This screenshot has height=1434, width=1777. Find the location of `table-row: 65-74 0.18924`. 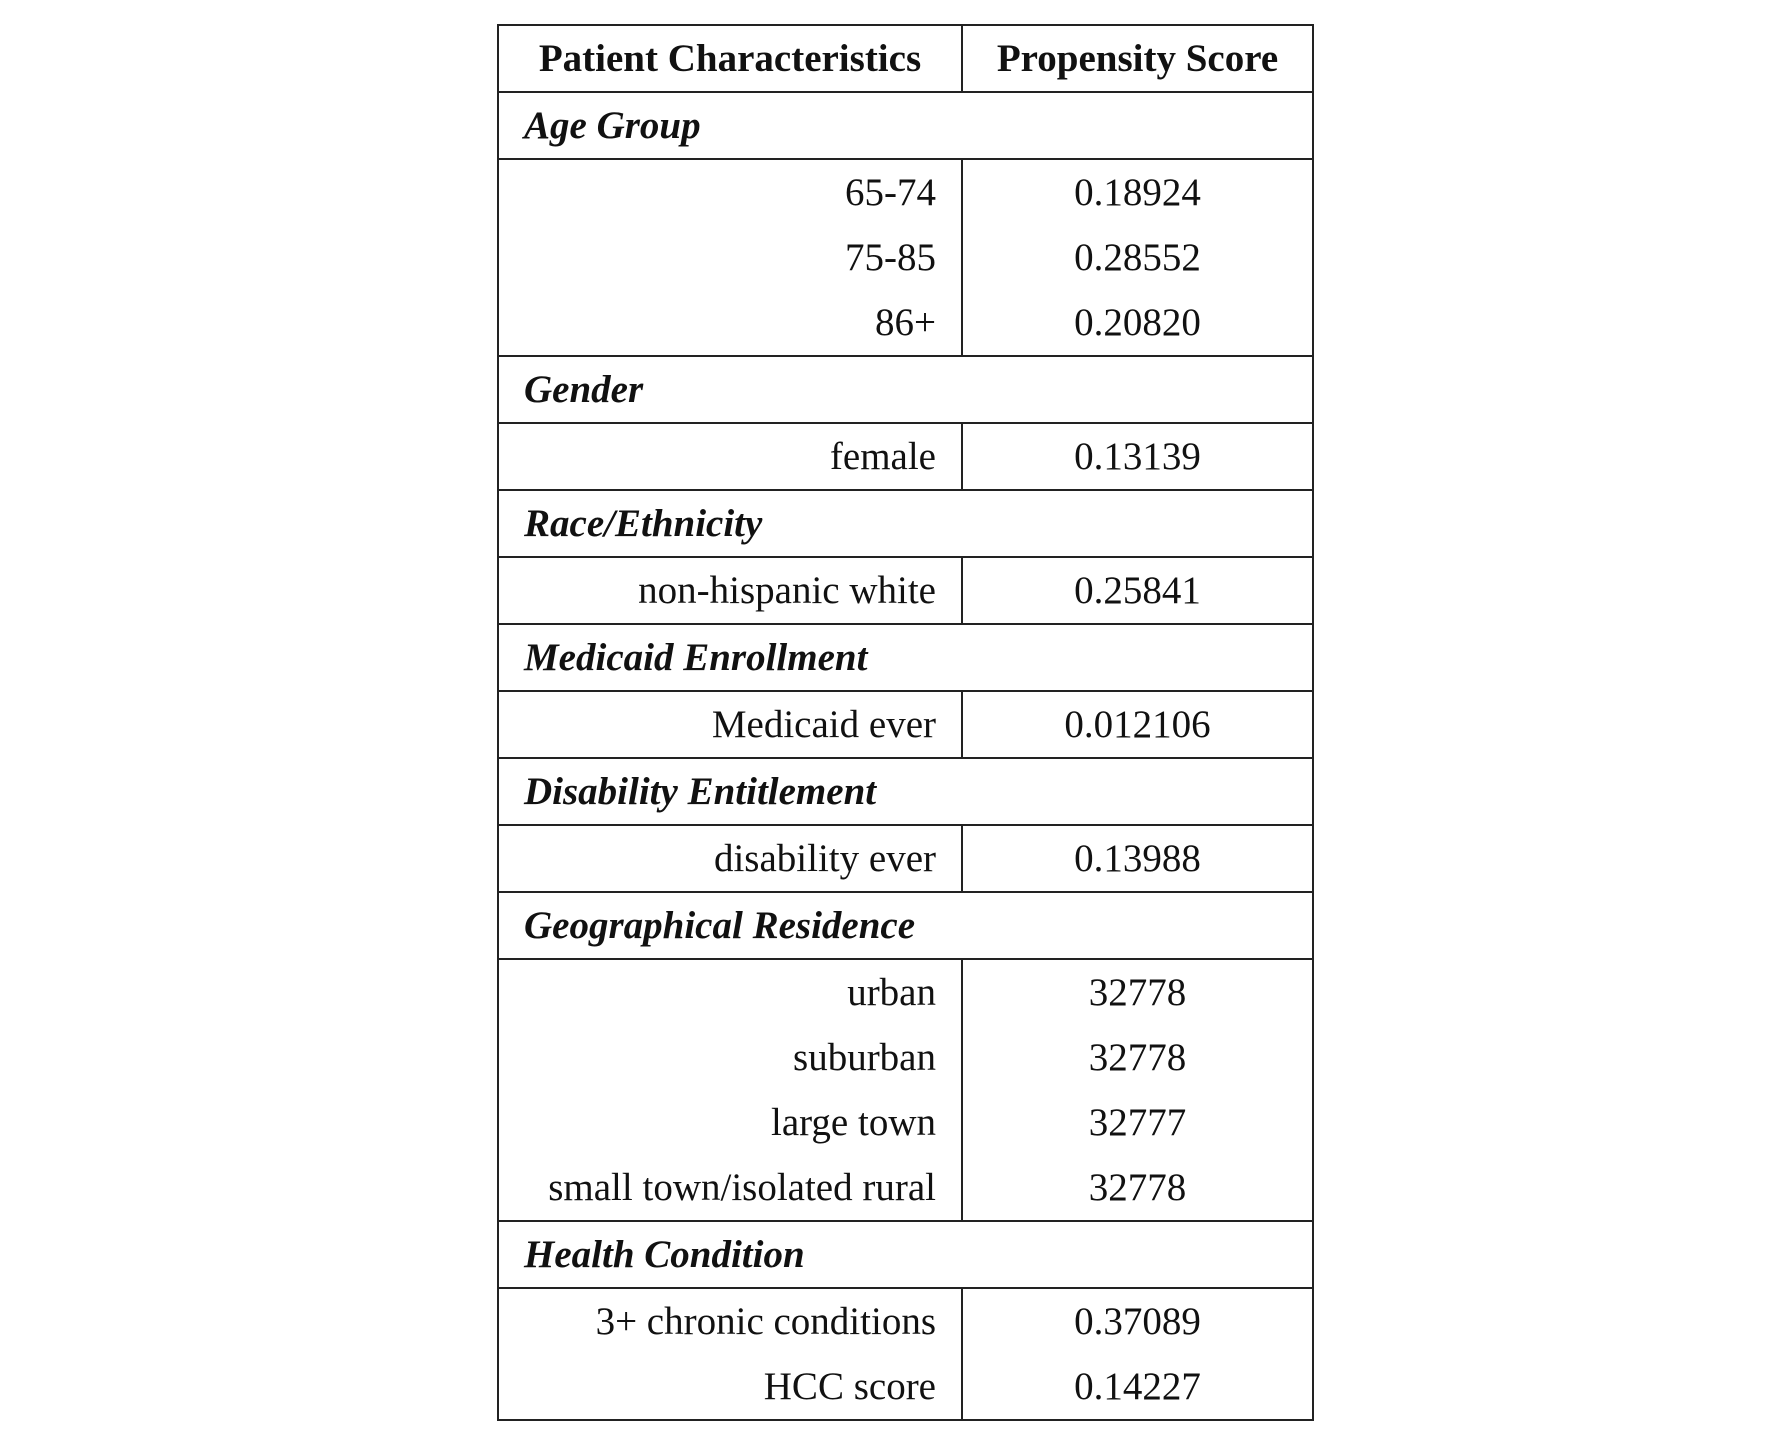

table-row: 65-74 0.18924 is located at coordinates (905, 192).